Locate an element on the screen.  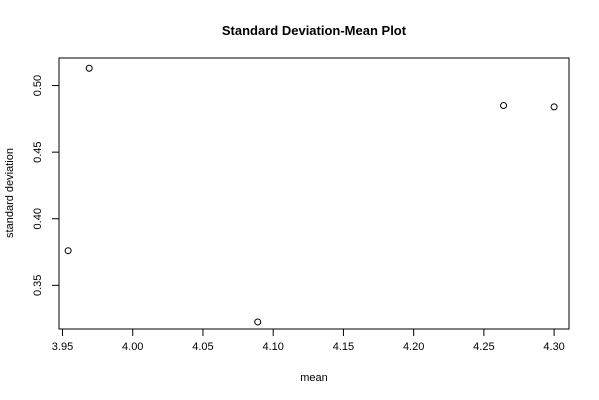
x-axis-label: mean is located at coordinates (314, 378).